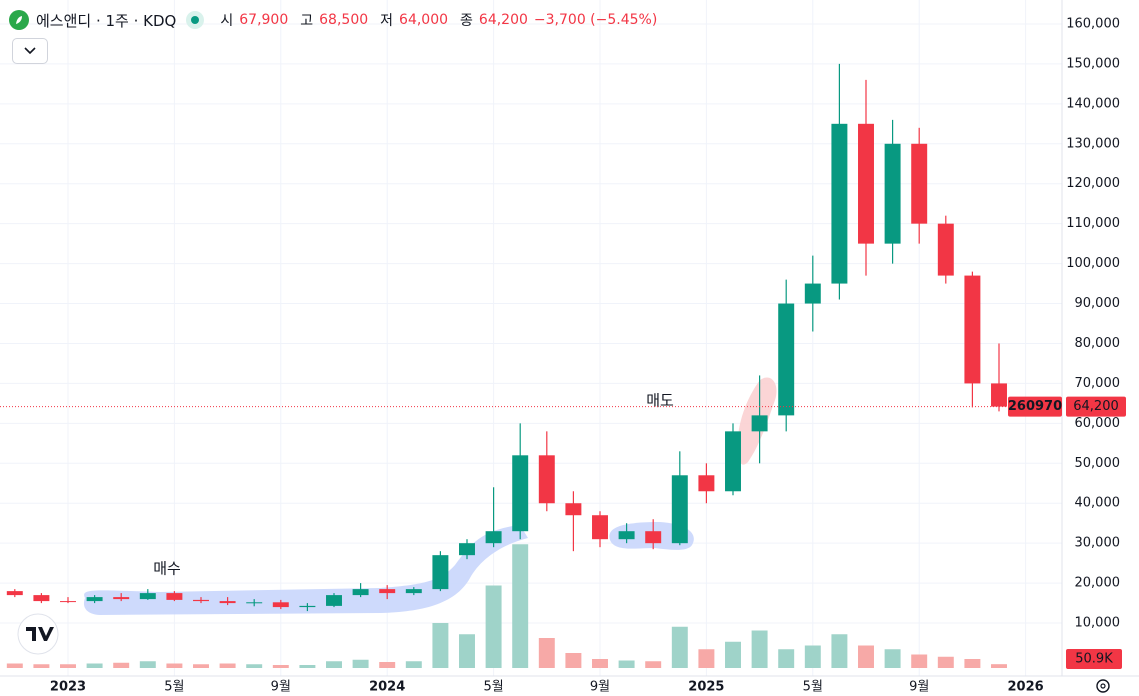 Image resolution: width=1139 pixels, height=696 pixels. What do you see at coordinates (503, 20) in the screenshot?
I see `close-value: 64,200` at bounding box center [503, 20].